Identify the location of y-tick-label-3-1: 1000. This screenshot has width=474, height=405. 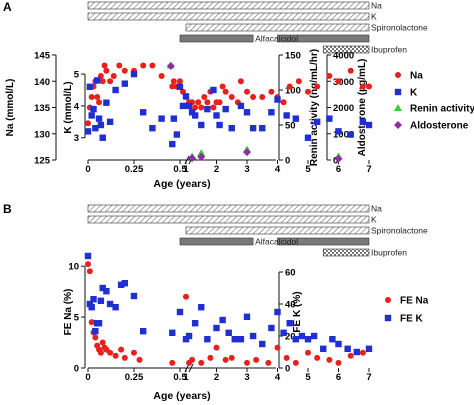
(343, 134).